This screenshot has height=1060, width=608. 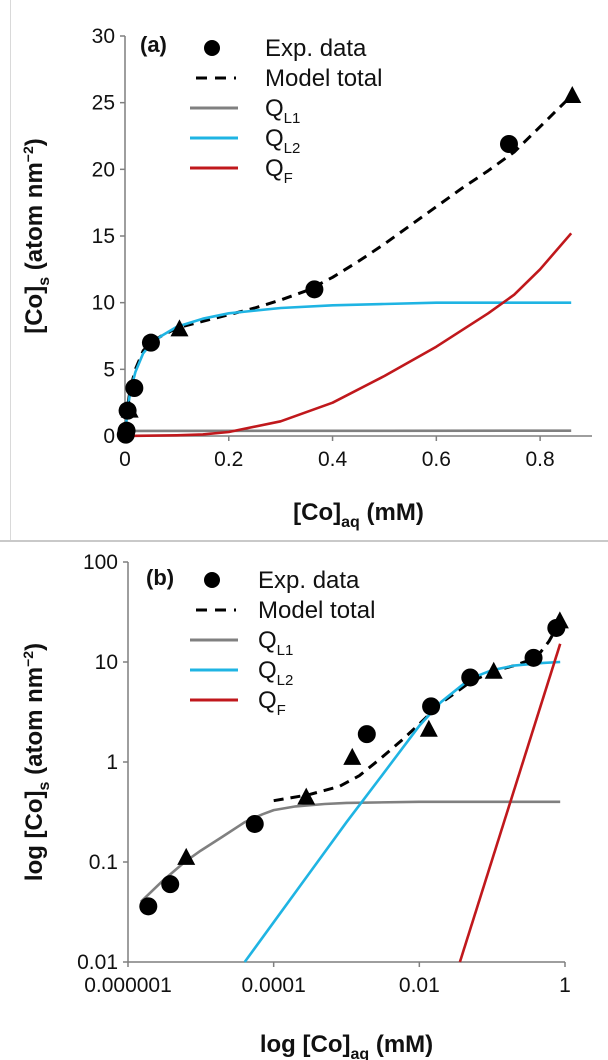 What do you see at coordinates (305, 1044) in the screenshot?
I see `x-axis-title-main: log [Co]` at bounding box center [305, 1044].